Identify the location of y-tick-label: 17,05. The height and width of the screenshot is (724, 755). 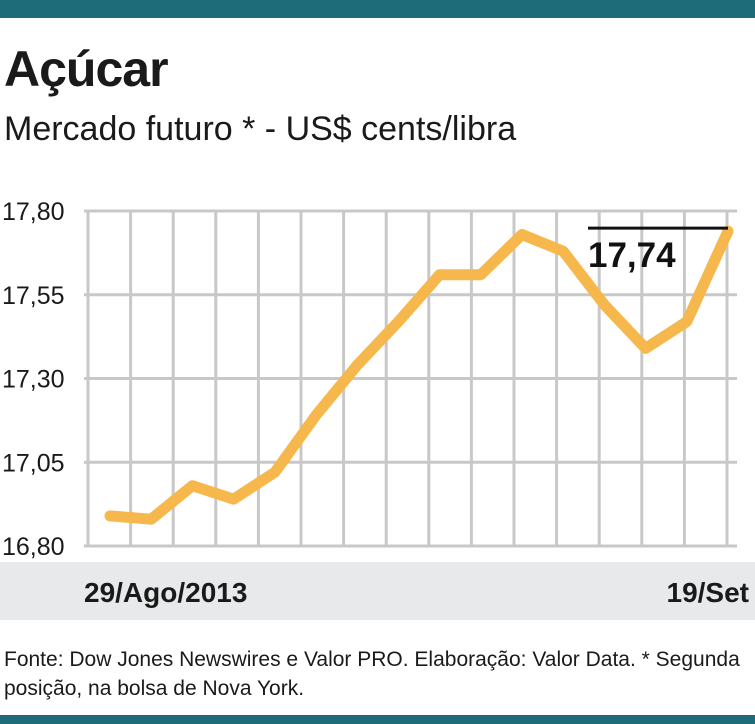
(33, 463).